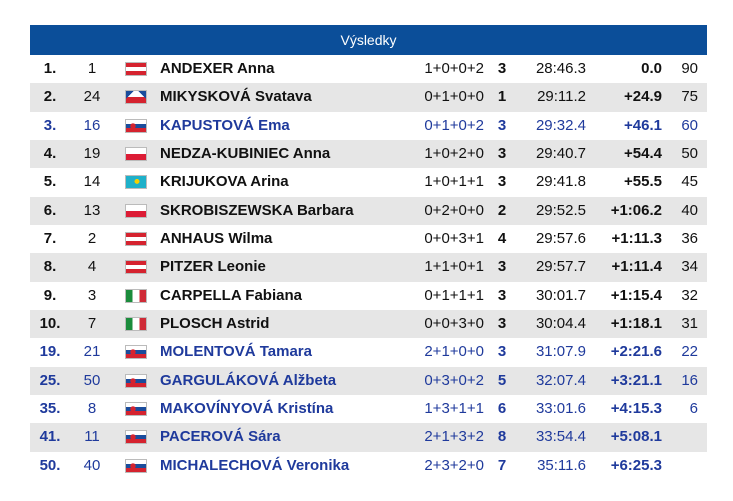  Describe the element at coordinates (454, 352) in the screenshot. I see `shooting: 2+1+0+0` at that location.